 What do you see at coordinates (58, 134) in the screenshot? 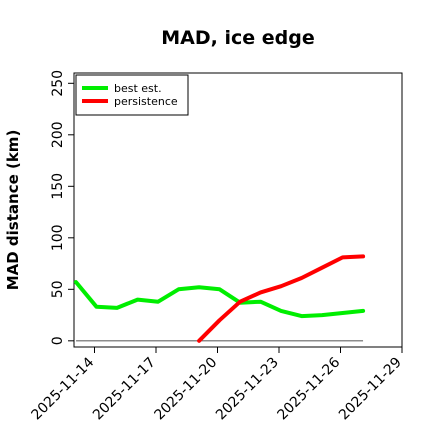
I see `y-tick-label: 200` at bounding box center [58, 134].